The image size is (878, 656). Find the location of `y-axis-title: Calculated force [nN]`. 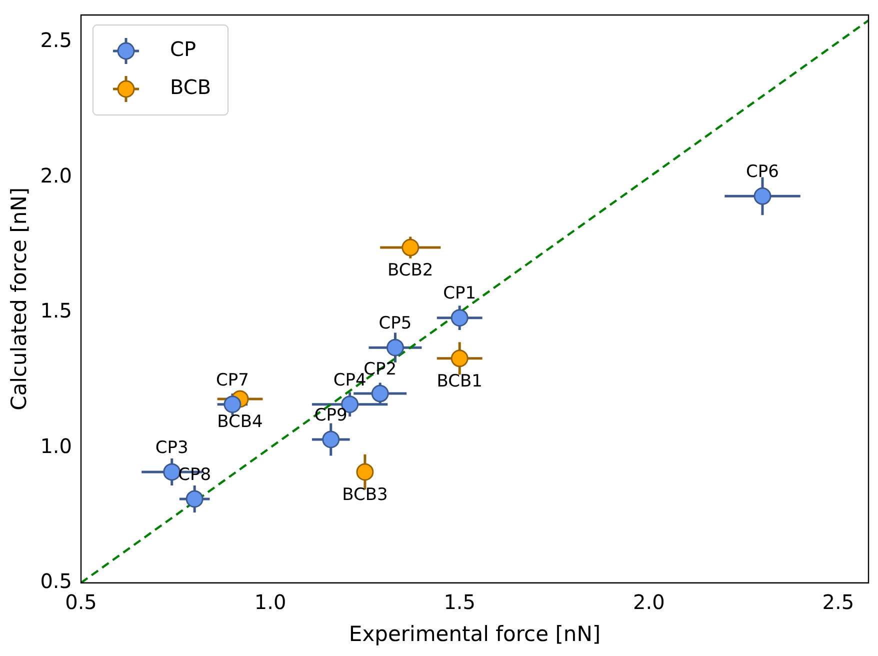

y-axis-title: Calculated force [nN] is located at coordinates (19, 298).